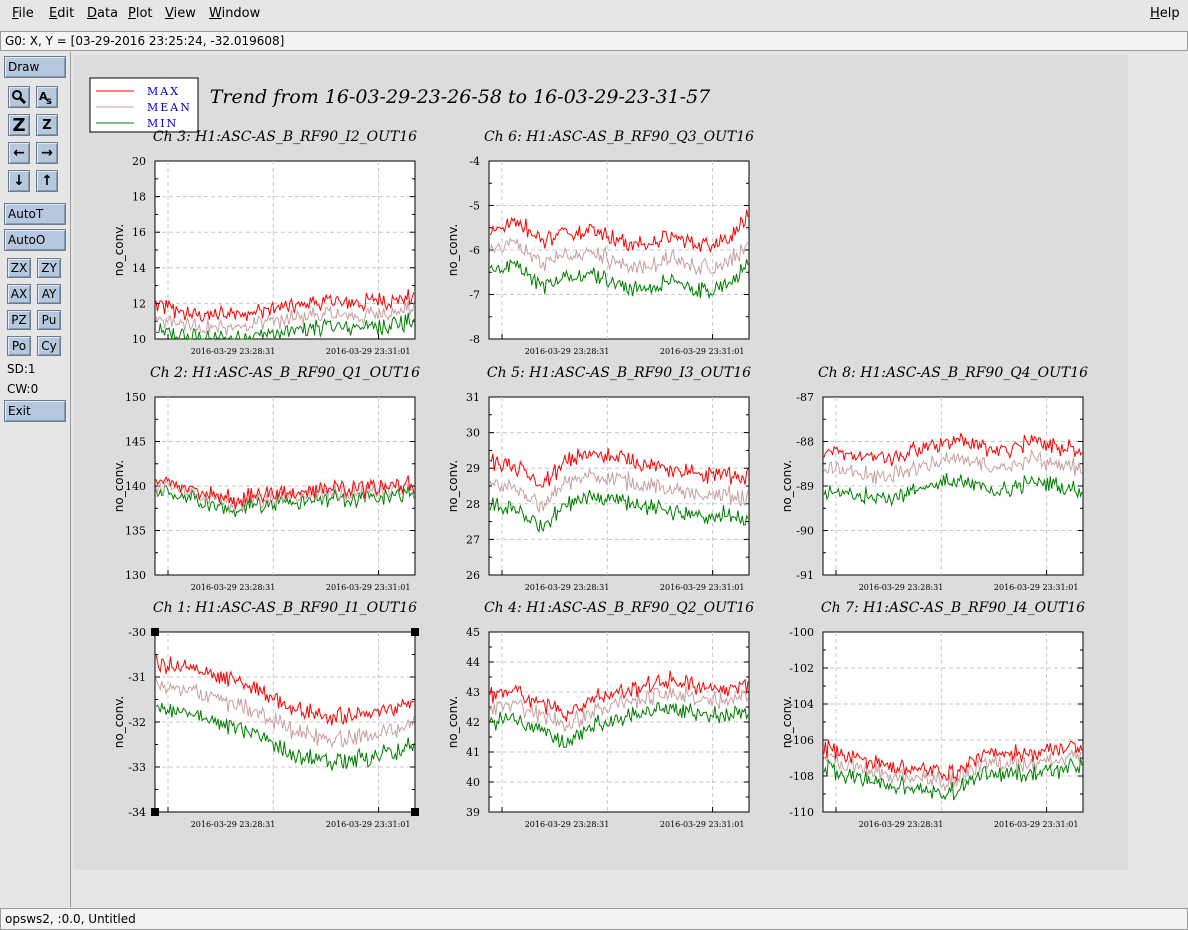 This screenshot has height=930, width=1188. I want to click on panel-2-ytick-label: -6, so click(474, 250).